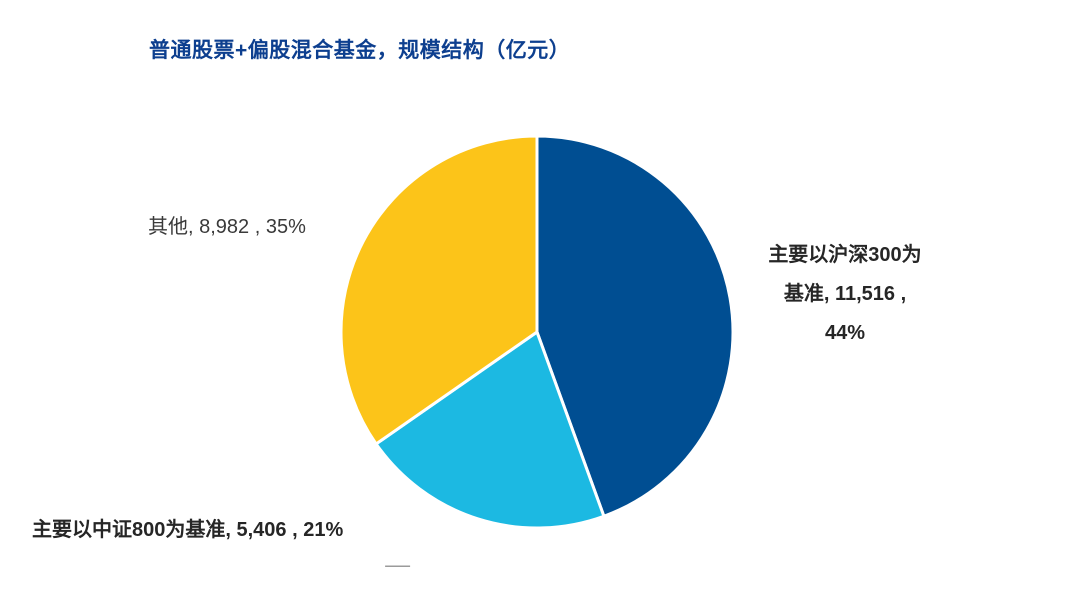  I want to click on data-label-csi800: 主要以中证800为基准, 5,406 , 21%, so click(188, 530).